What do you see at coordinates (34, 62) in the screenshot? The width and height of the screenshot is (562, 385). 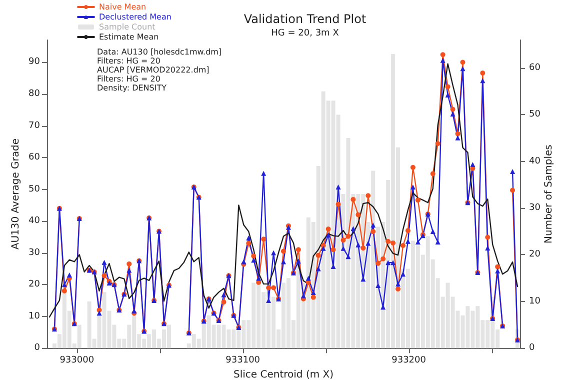 I see `y-tick-label: 90` at bounding box center [34, 62].